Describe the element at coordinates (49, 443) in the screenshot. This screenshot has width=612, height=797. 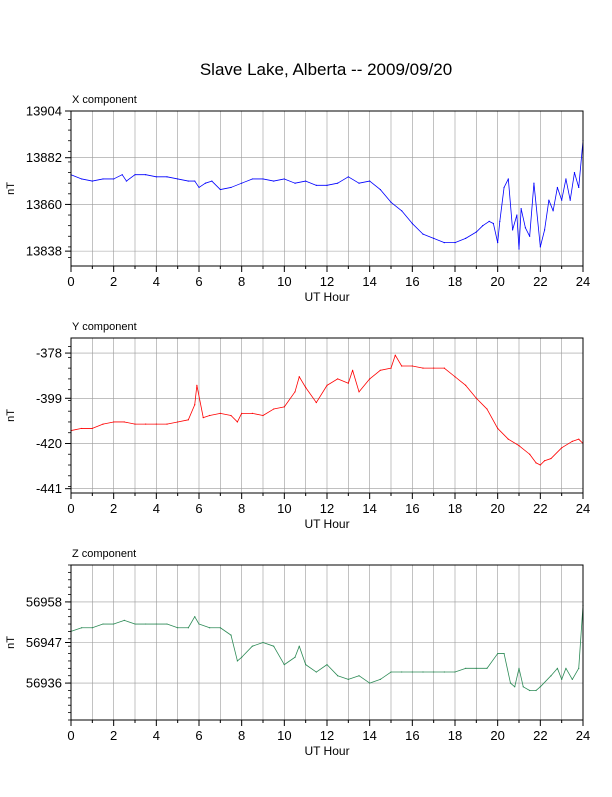
I see `y-tick-label: -420` at that location.